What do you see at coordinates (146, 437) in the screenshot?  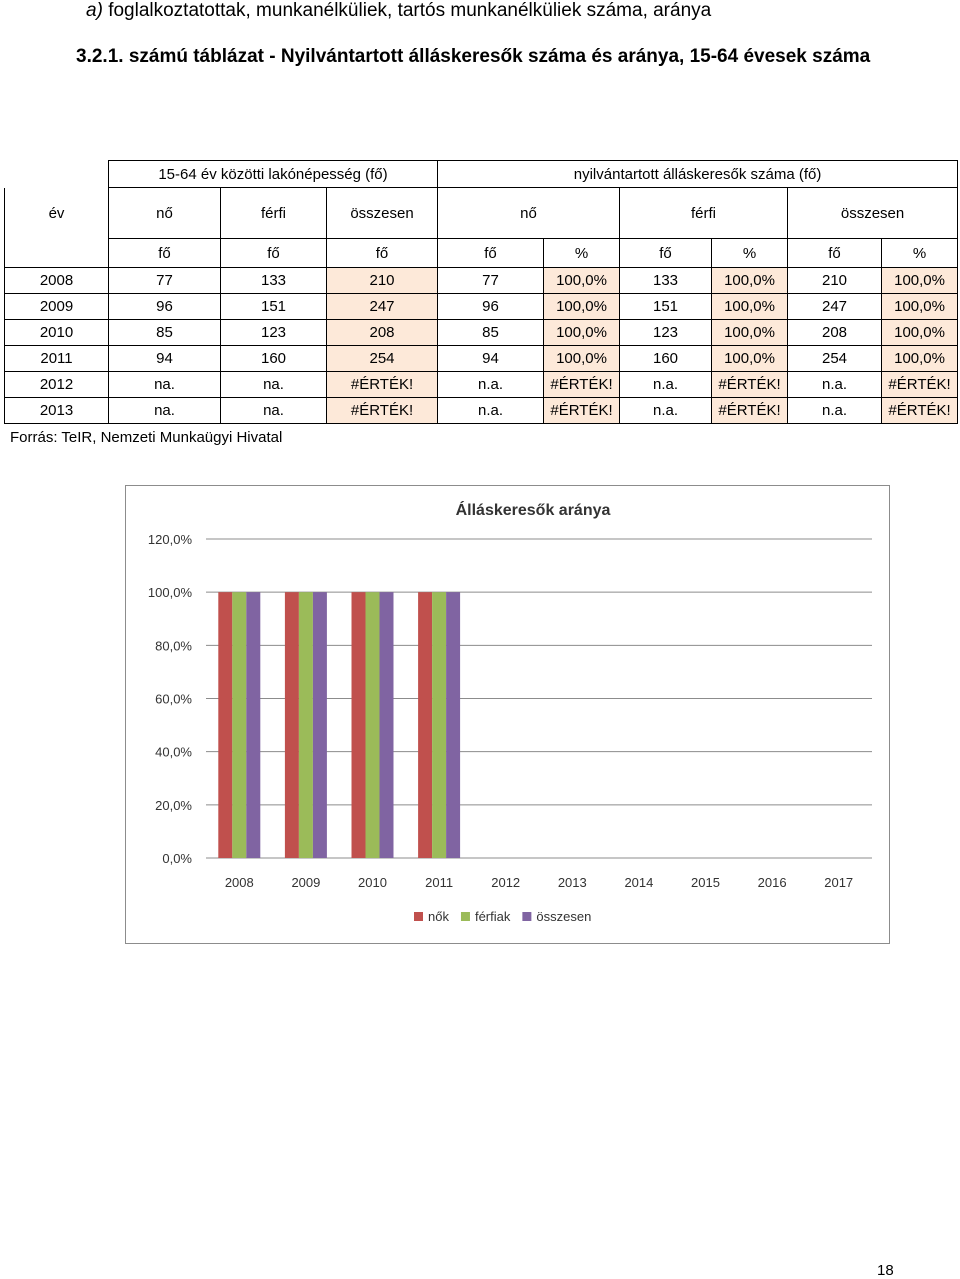 I see `source-note: Forrás: TeIR, Nemzeti Munkaügyi Hivatal` at bounding box center [146, 437].